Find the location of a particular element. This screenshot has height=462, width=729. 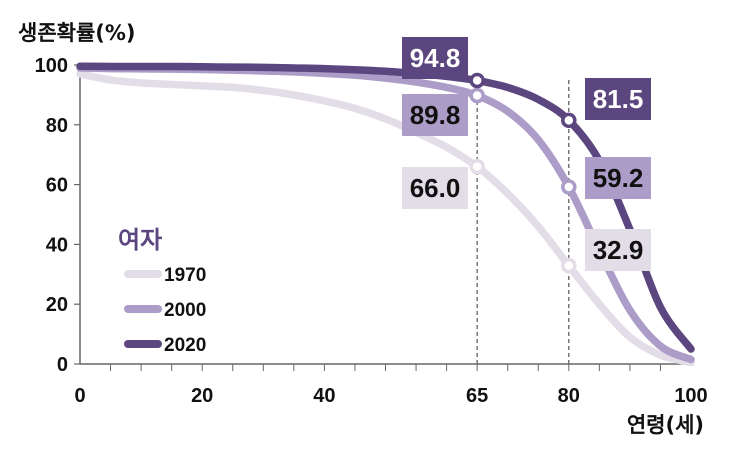

x-tick-label-65: 65 is located at coordinates (477, 396).